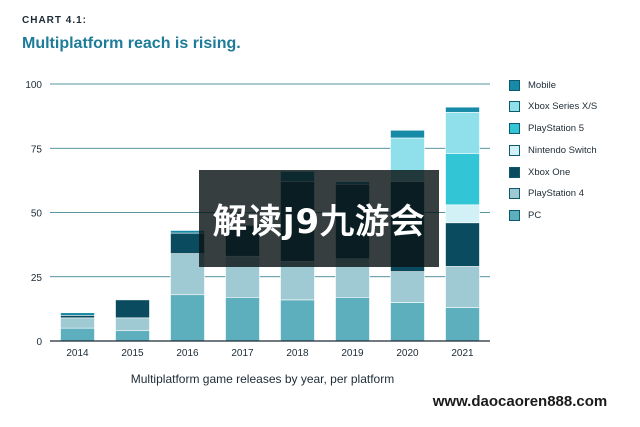 Image resolution: width=640 pixels, height=427 pixels. Describe the element at coordinates (37, 149) in the screenshot. I see `y-tick-label: 75` at that location.